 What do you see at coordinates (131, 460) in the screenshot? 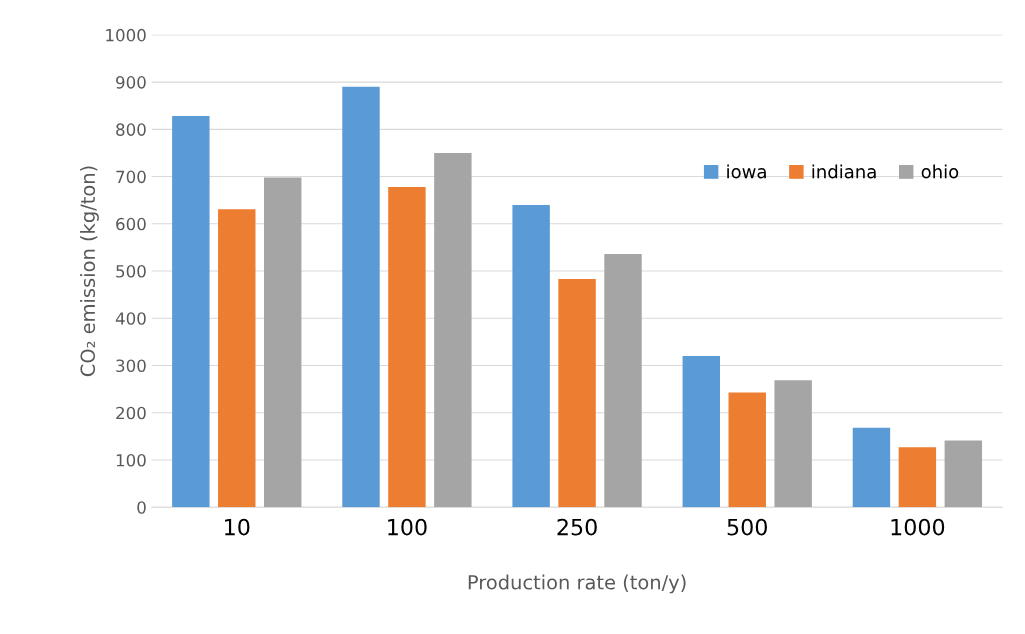
I see `y-tick-label: 100` at bounding box center [131, 460].